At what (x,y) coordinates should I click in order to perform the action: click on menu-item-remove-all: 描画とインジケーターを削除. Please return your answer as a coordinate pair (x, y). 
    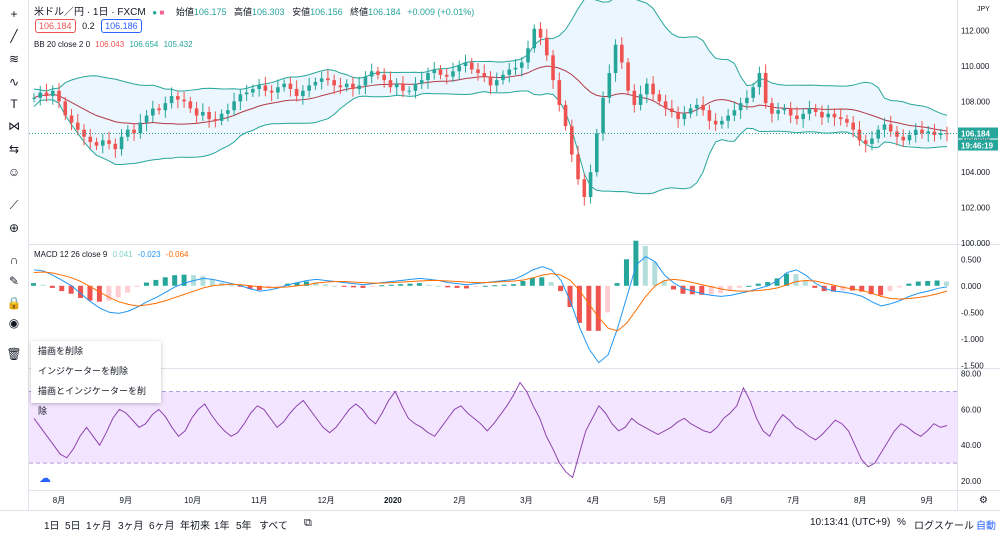
    Looking at the image, I should click on (92, 401).